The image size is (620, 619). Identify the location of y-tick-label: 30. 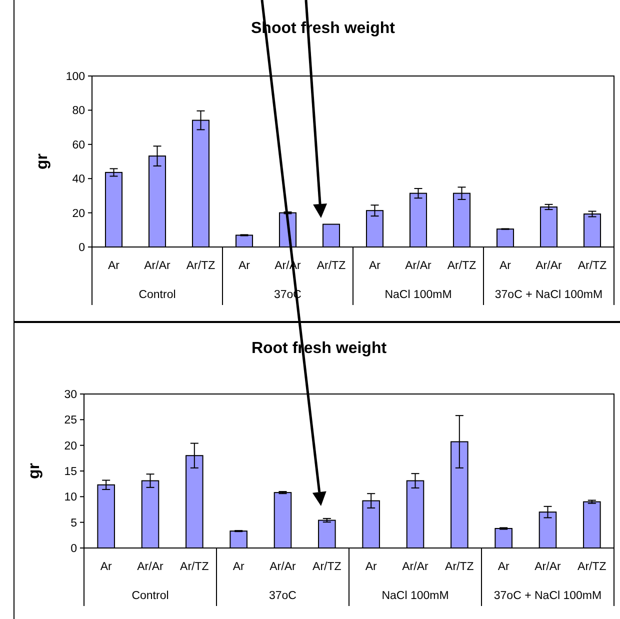
(70, 395).